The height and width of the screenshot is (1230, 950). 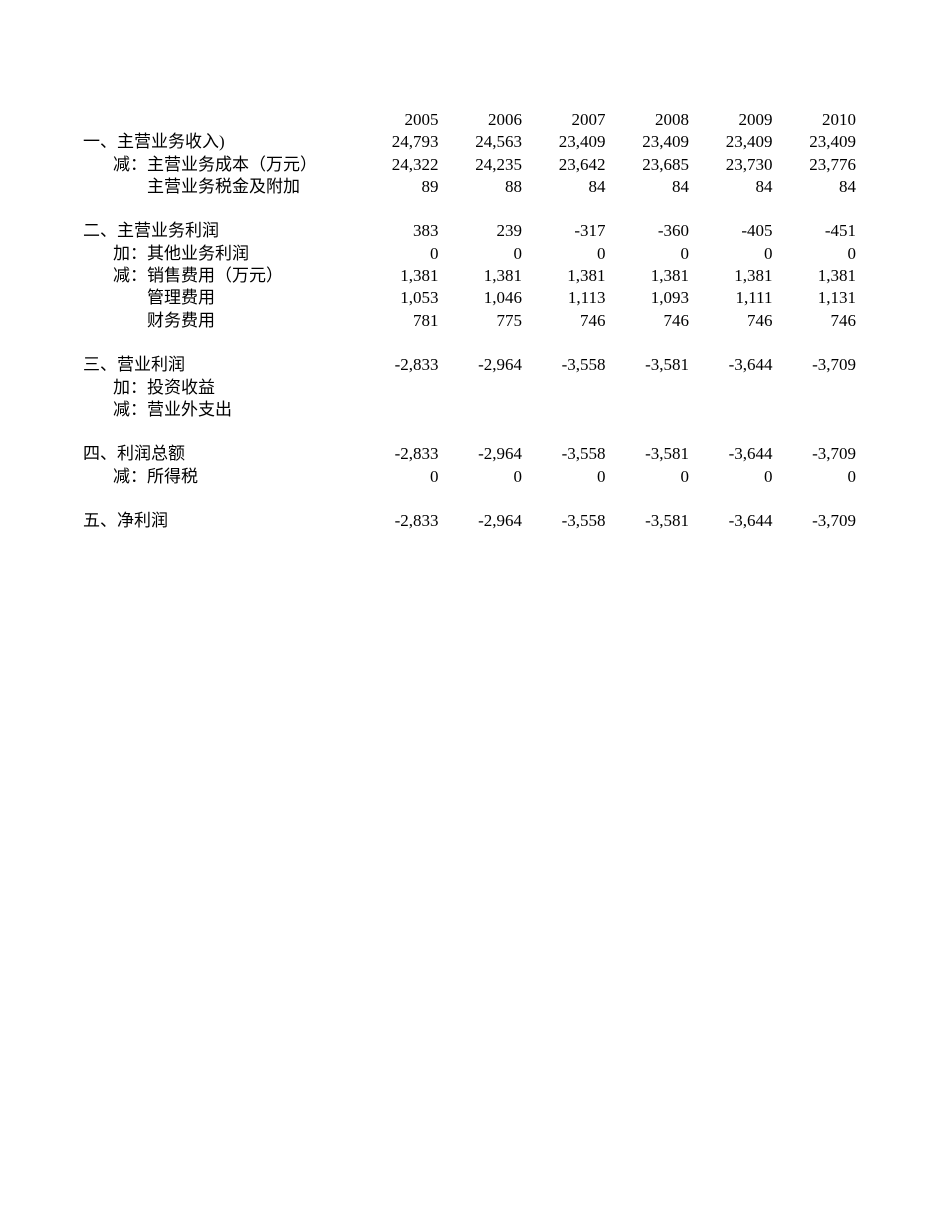 What do you see at coordinates (134, 365) in the screenshot?
I see `row-label: 三、营业利润` at bounding box center [134, 365].